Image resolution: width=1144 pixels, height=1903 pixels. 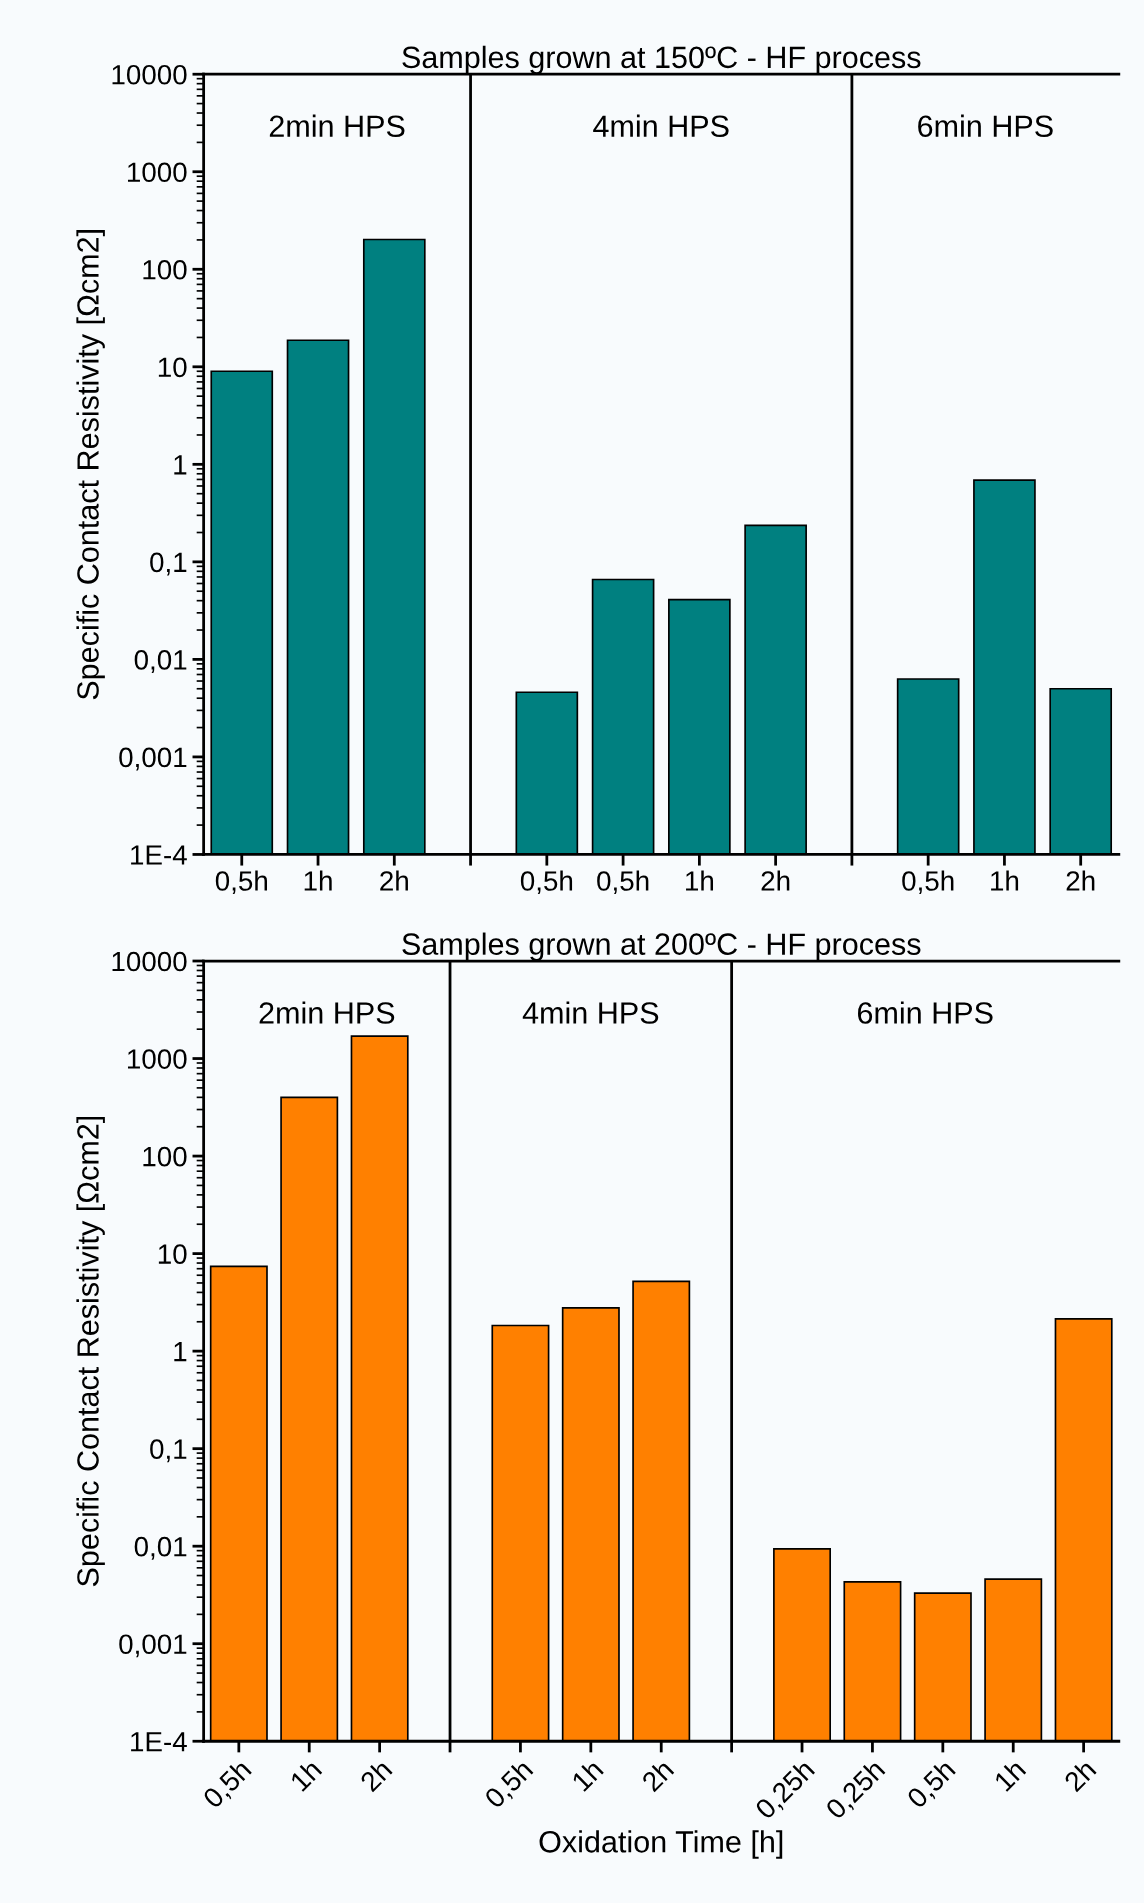 I want to click on chart-title: Samples grown at 150ºC - HF process, so click(x=661, y=60).